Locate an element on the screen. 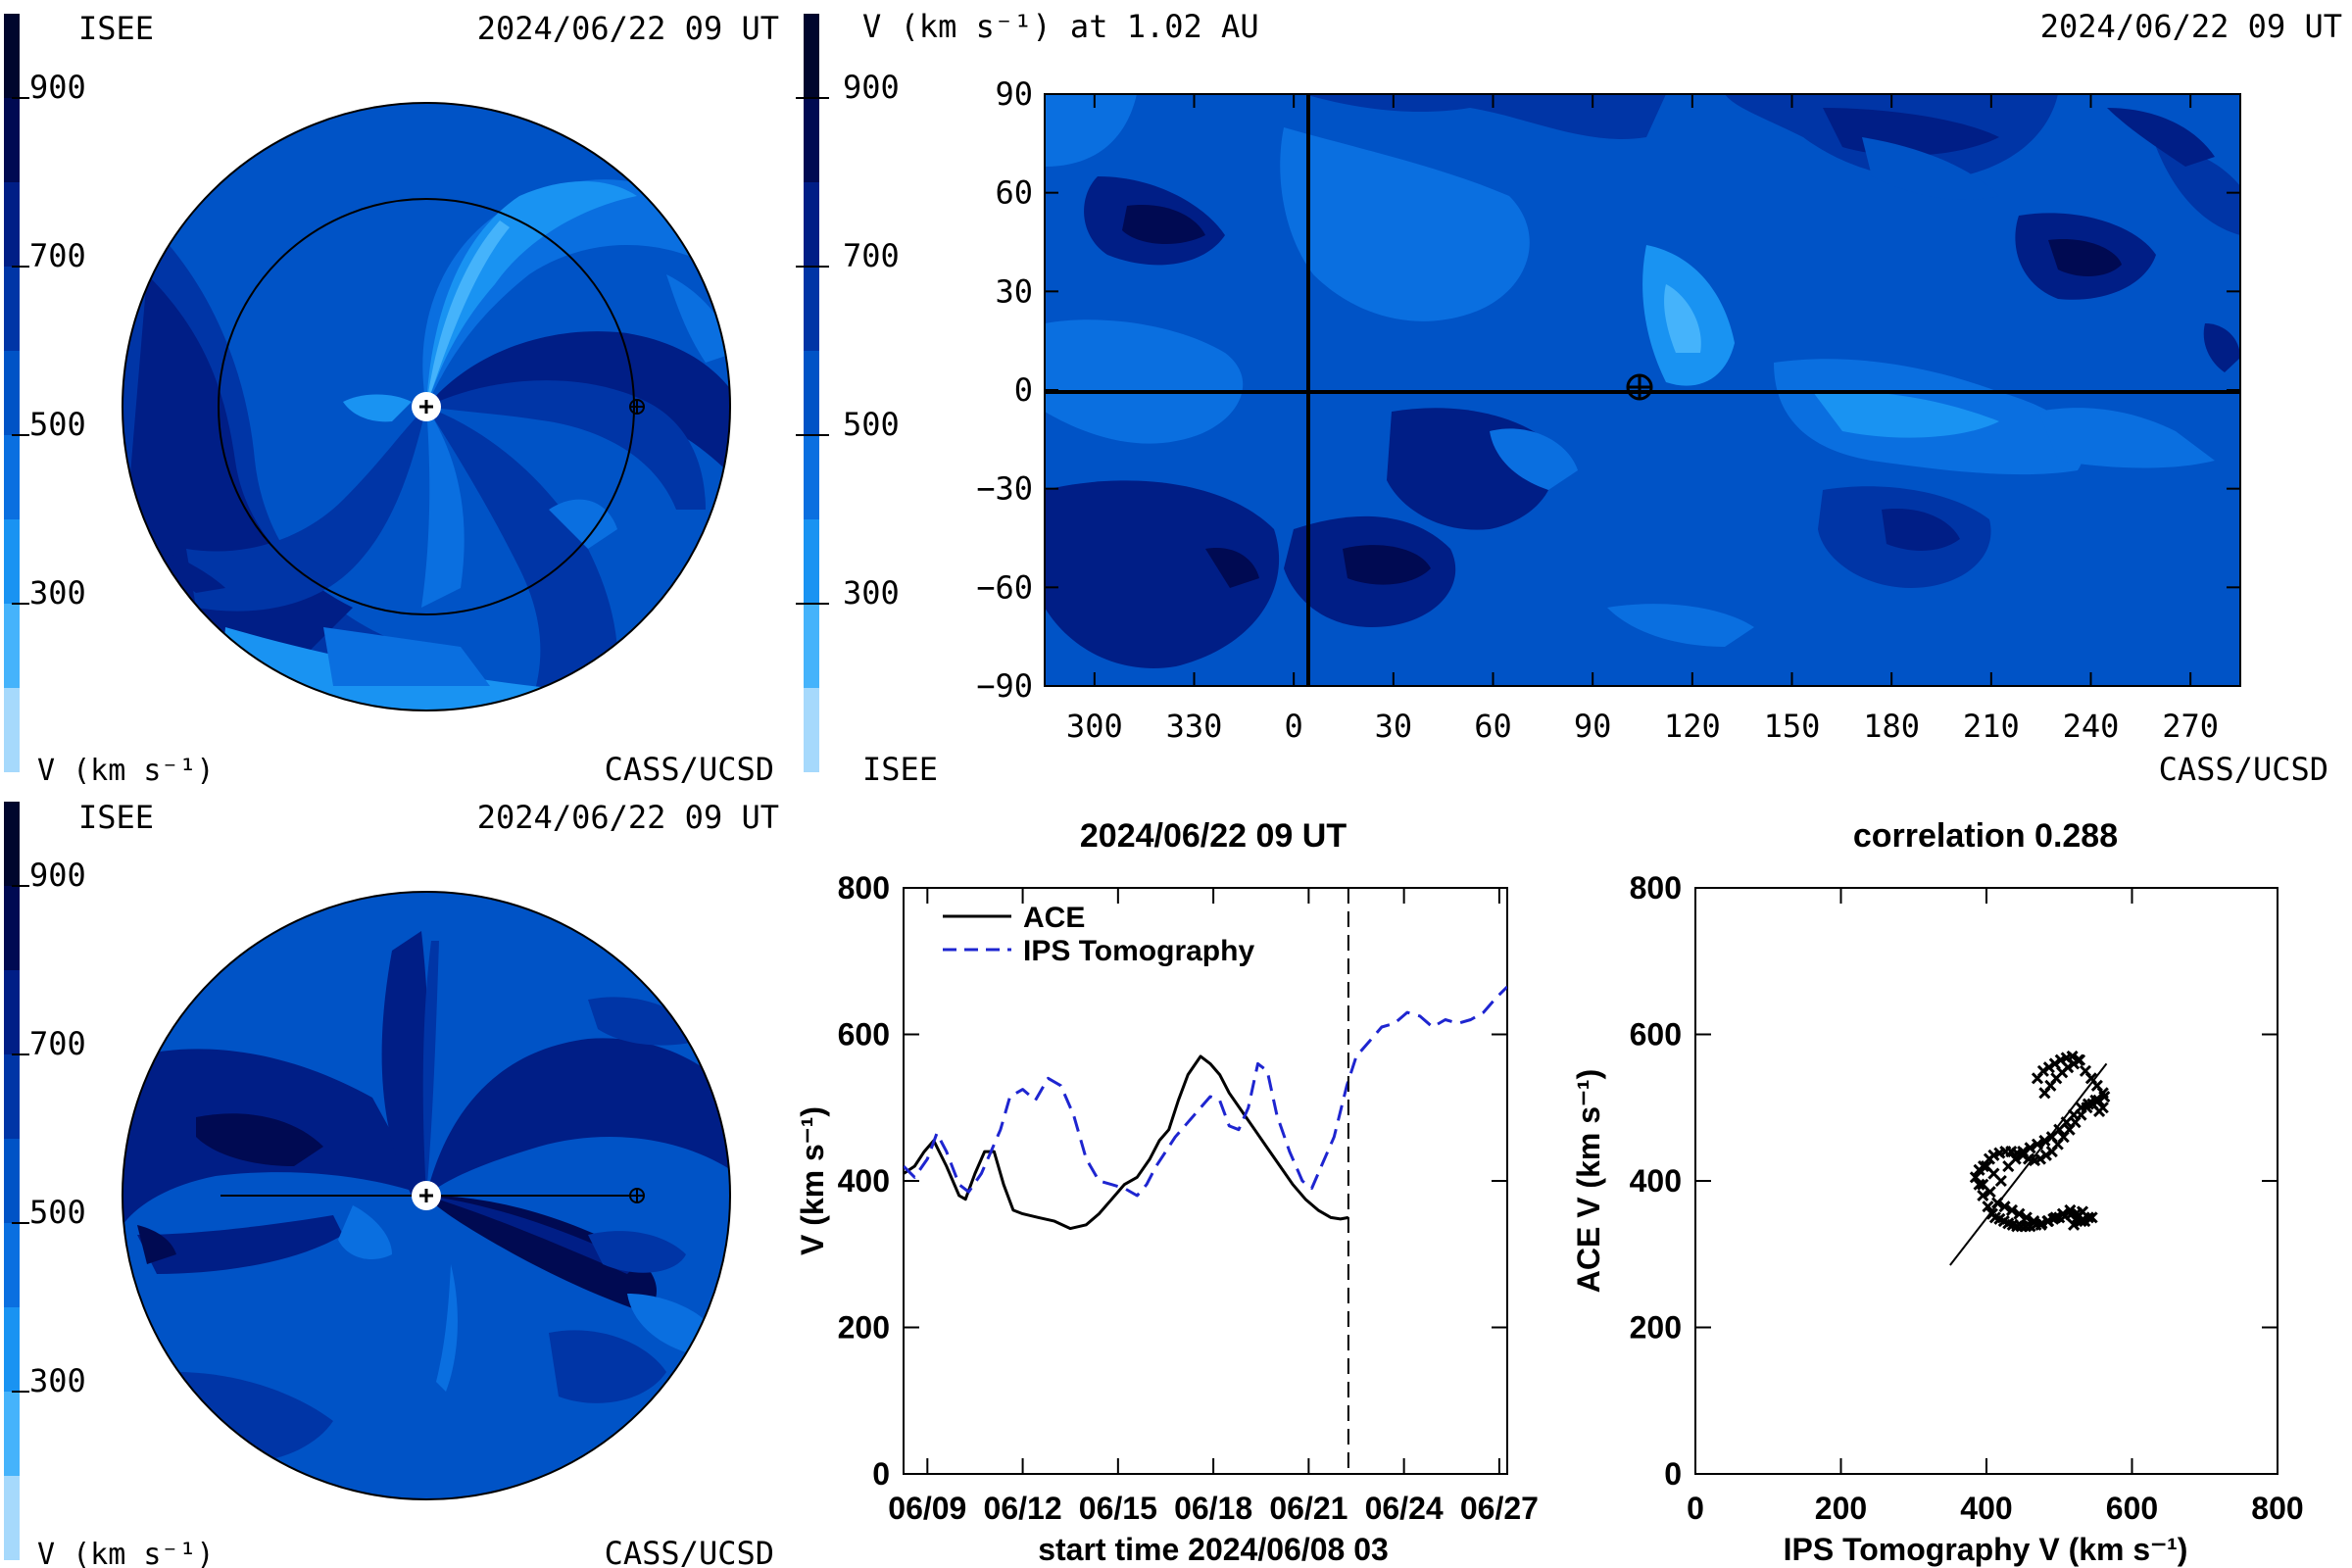 Image resolution: width=2352 pixels, height=1568 pixels. ts-y-tick-label: 800 is located at coordinates (864, 888).